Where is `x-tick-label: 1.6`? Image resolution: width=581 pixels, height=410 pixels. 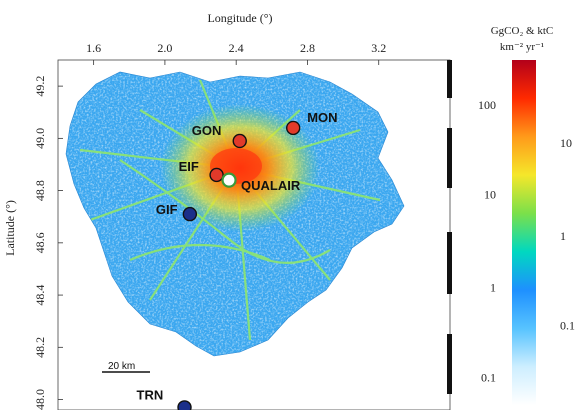
x-tick-label: 1.6 is located at coordinates (93, 48).